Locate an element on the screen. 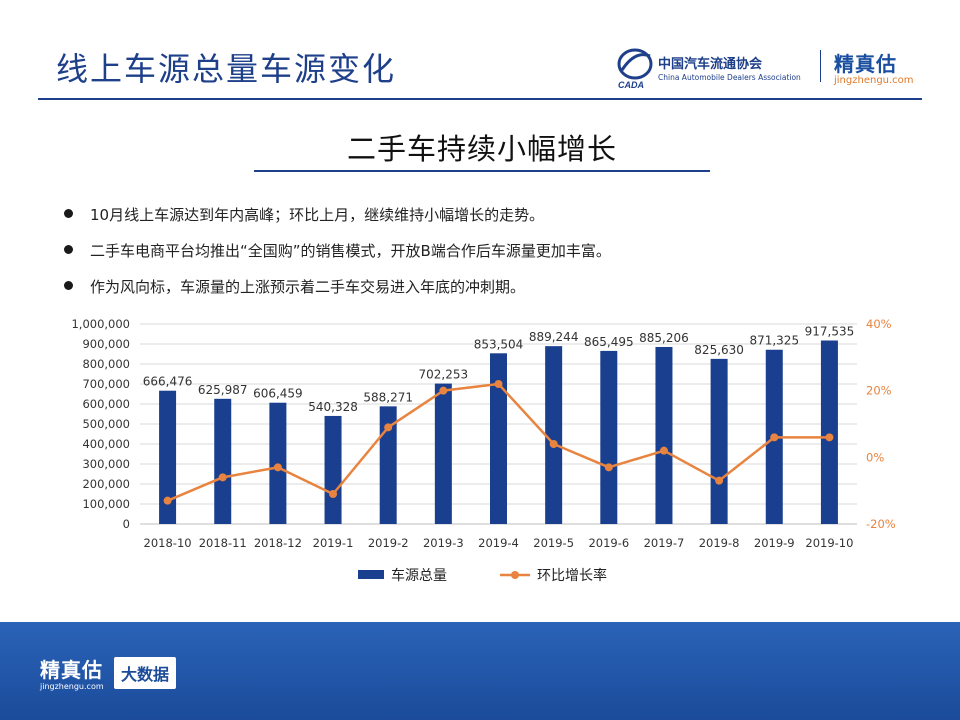 The image size is (960, 720). bar-data-label: 917,535 is located at coordinates (830, 331).